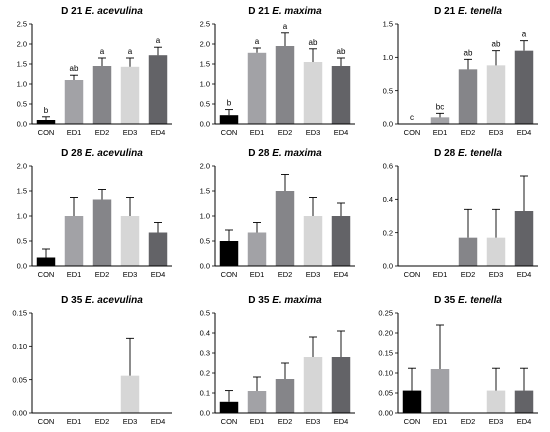  What do you see at coordinates (412, 117) in the screenshot?
I see `significance-label: c` at bounding box center [412, 117].